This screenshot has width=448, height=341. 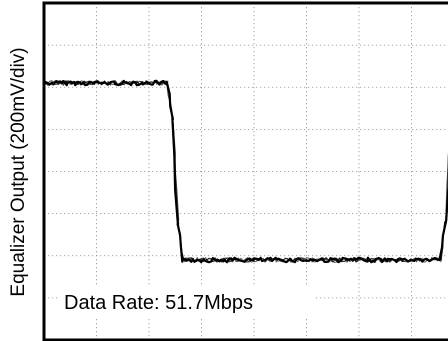 I want to click on y-axis-label: Equalizer Output (200mV/div), so click(x=18, y=171).